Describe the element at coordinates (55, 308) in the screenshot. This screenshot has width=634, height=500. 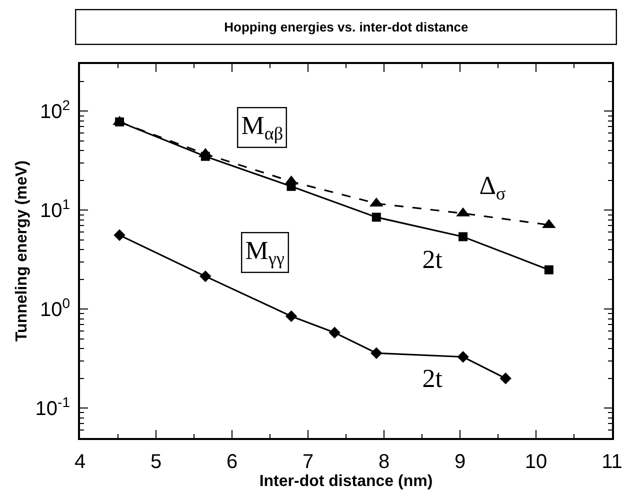
I see `y-tick-label: 10$^{0}$` at that location.